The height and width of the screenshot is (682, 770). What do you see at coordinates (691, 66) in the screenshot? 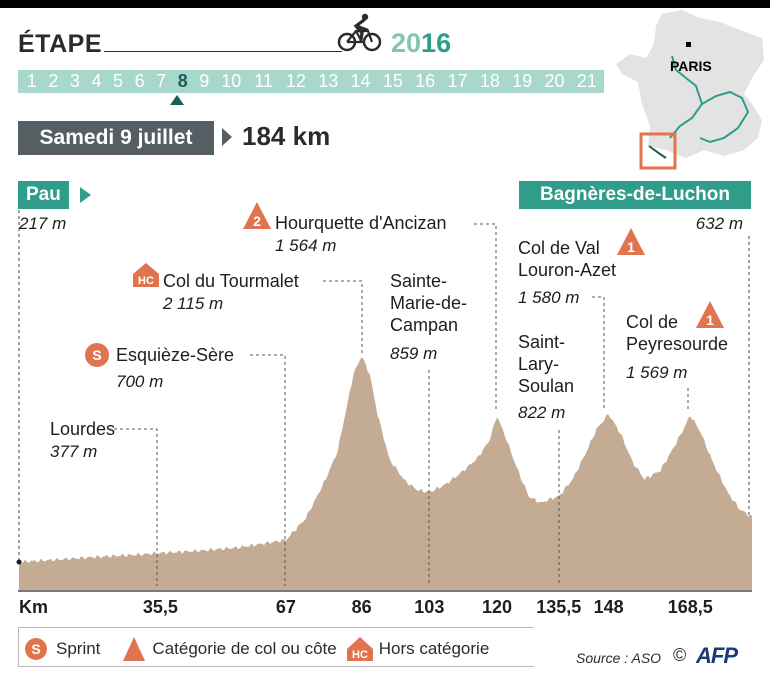
I see `map-city-label: PARIS` at bounding box center [691, 66].